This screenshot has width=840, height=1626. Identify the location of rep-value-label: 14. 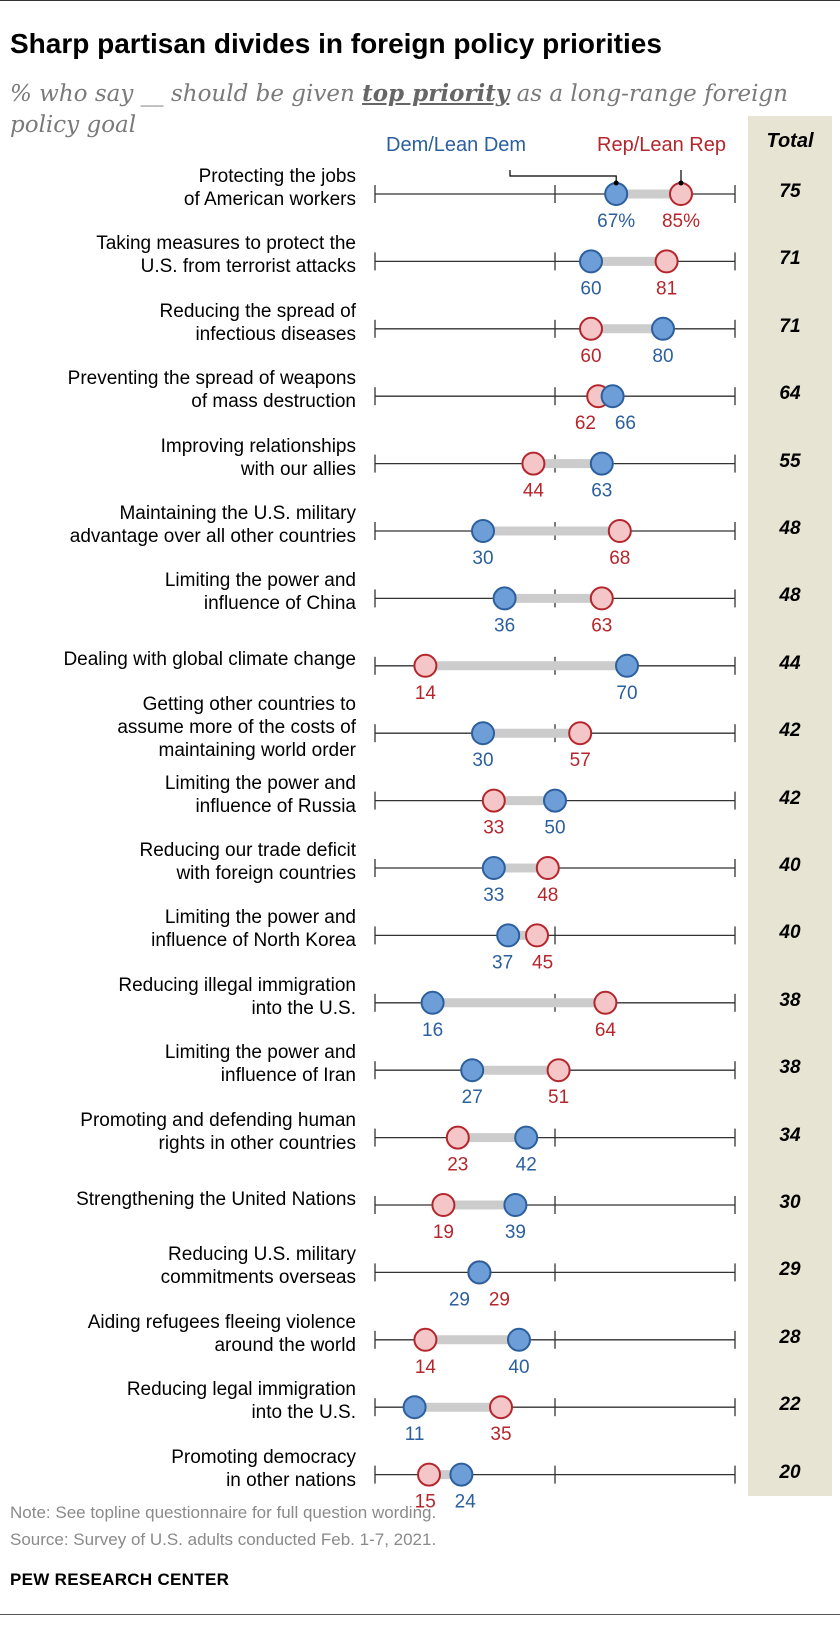
(426, 1367).